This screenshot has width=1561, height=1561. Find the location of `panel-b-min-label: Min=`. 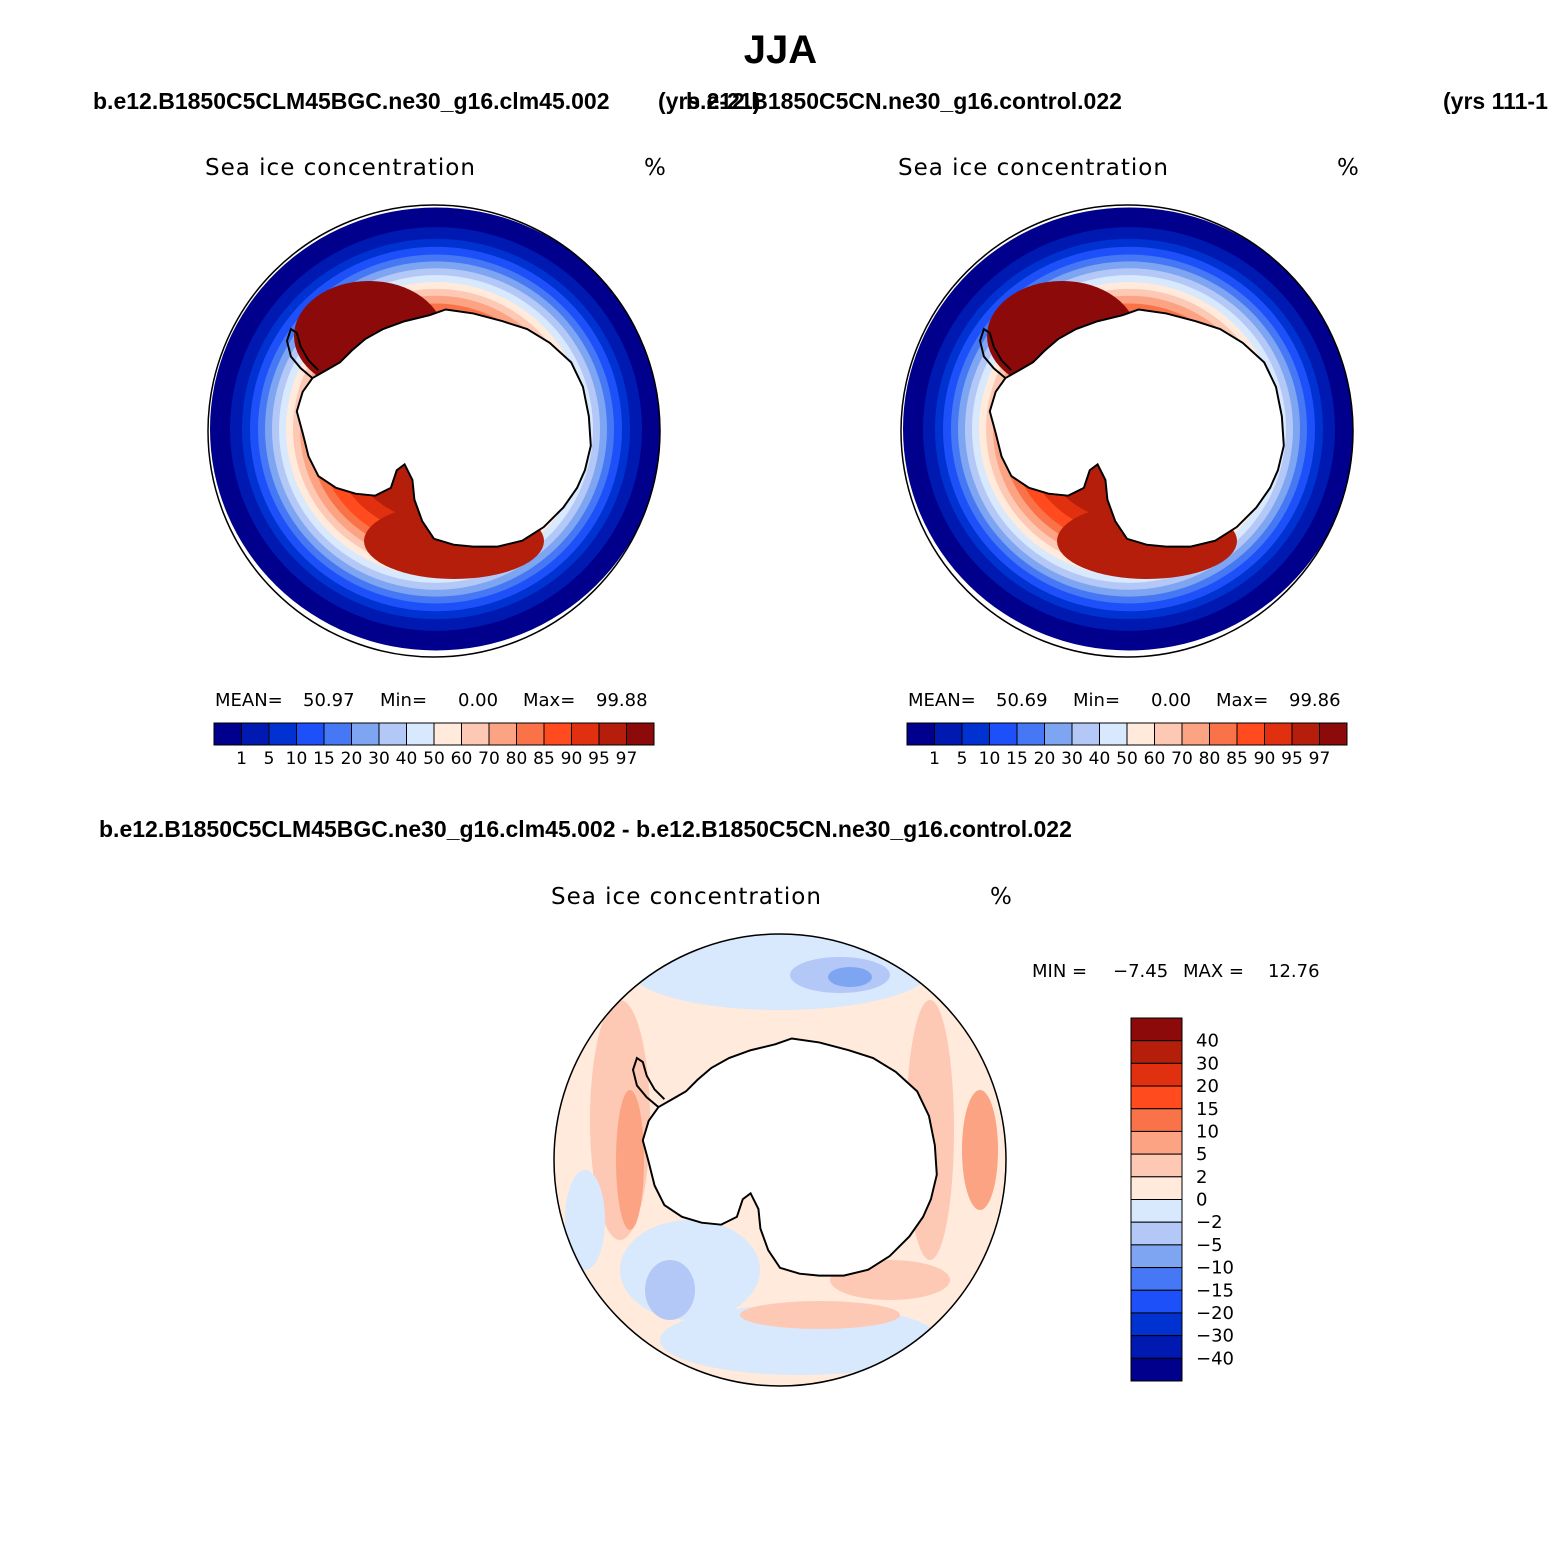

panel-b-min-label: Min= is located at coordinates (1097, 700).